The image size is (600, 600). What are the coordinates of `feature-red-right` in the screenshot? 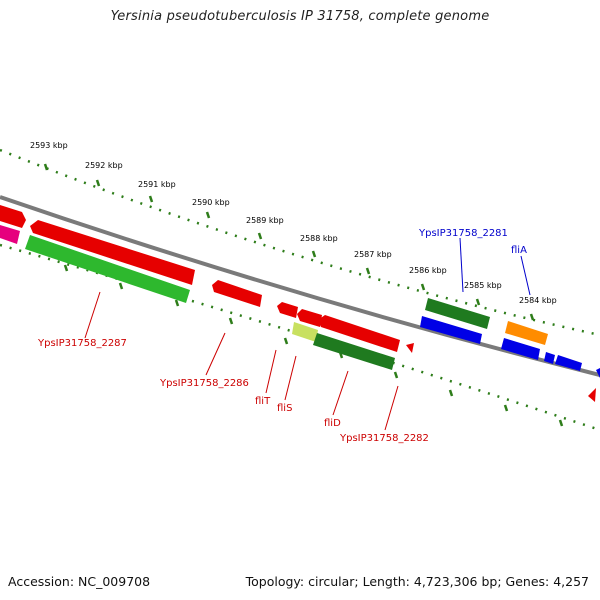 It's located at (592, 395).